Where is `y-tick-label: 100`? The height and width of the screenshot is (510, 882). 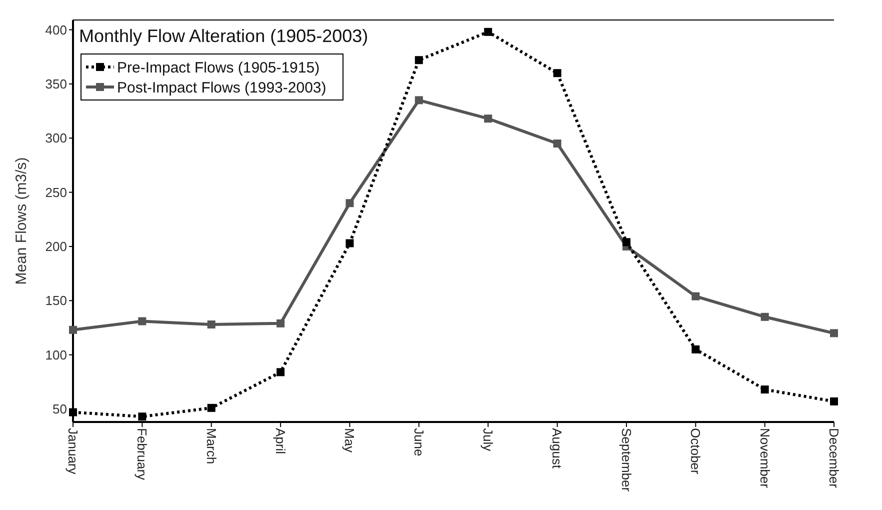
y-tick-label: 100 is located at coordinates (56, 354).